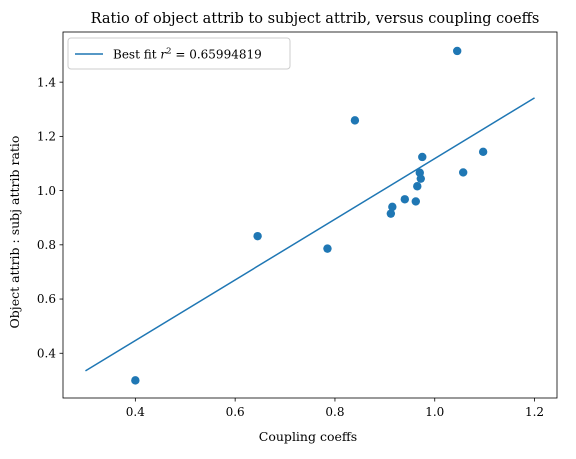  What do you see at coordinates (187, 54) in the screenshot?
I see `legend-entry-label: Best fit r2 = 0.65994819` at bounding box center [187, 54].